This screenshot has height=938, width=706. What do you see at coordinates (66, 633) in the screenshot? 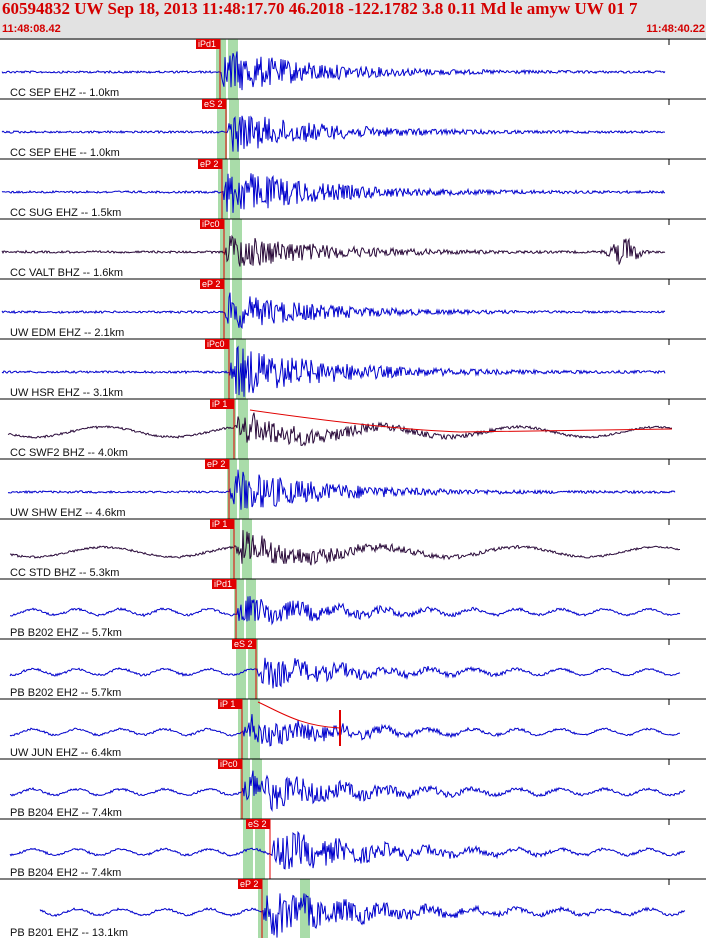
I see `channel-label: PB B202 EHZ -- 5.7km` at bounding box center [66, 633].